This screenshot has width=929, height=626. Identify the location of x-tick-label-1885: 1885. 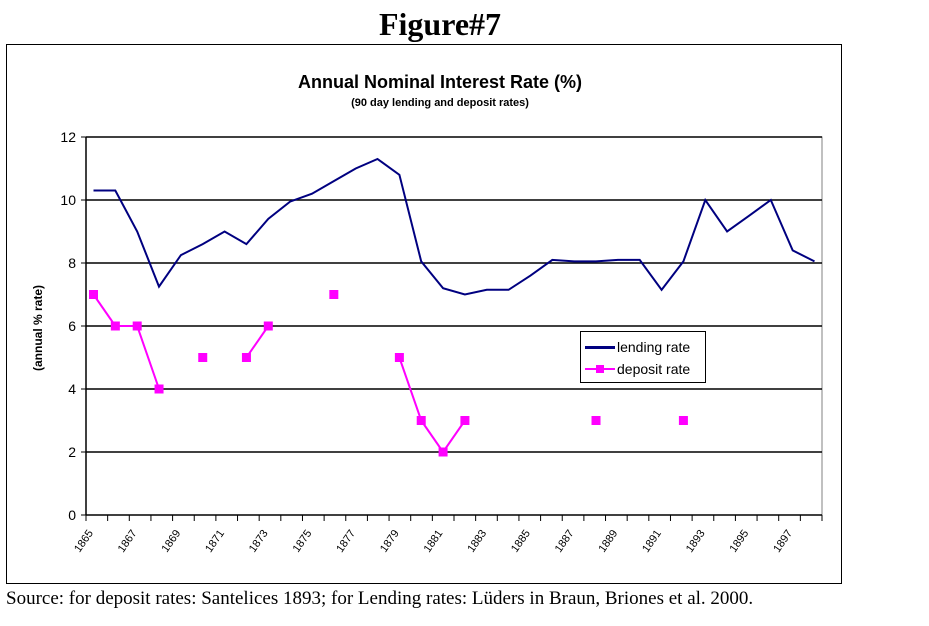
(521, 541).